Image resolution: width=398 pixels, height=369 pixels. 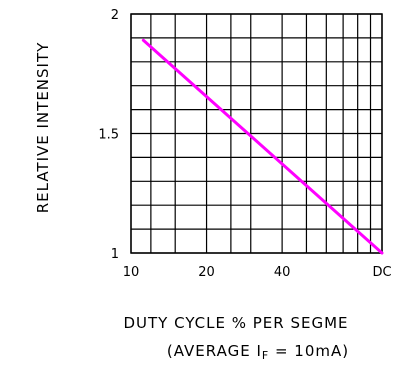 I want to click on x-tick-label: DC, so click(x=381, y=272).